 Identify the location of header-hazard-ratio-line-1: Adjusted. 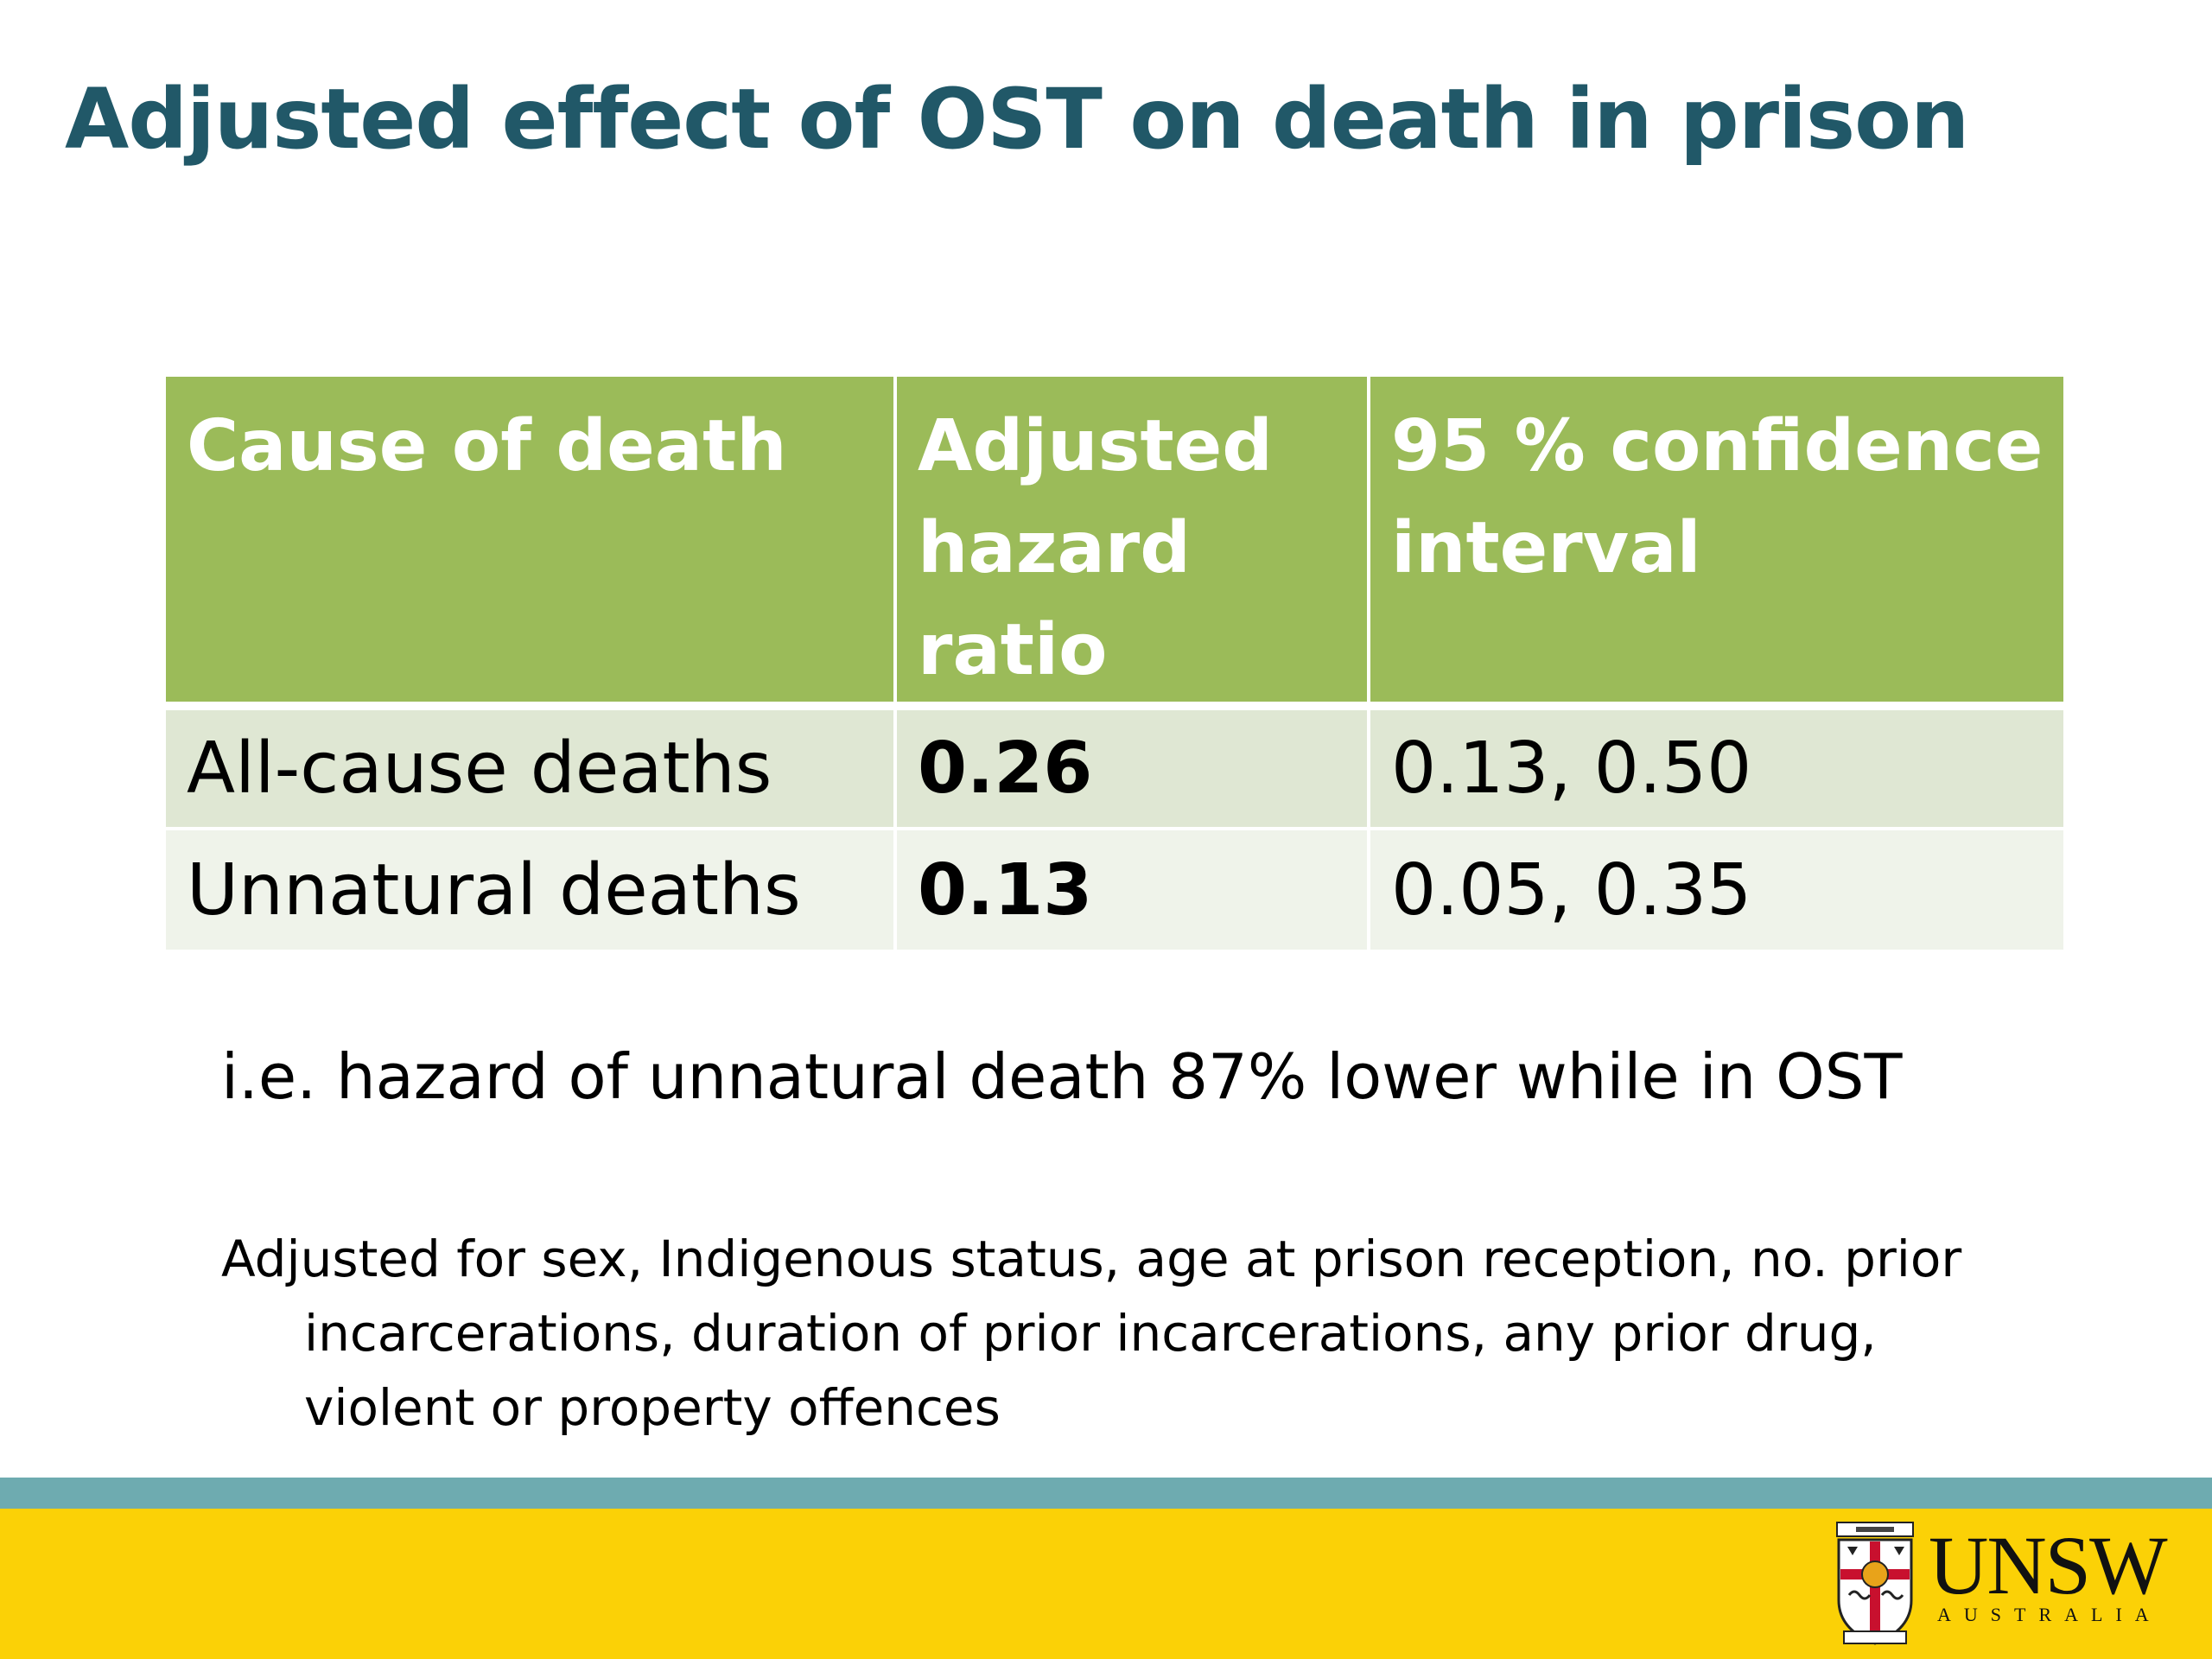
(1095, 446).